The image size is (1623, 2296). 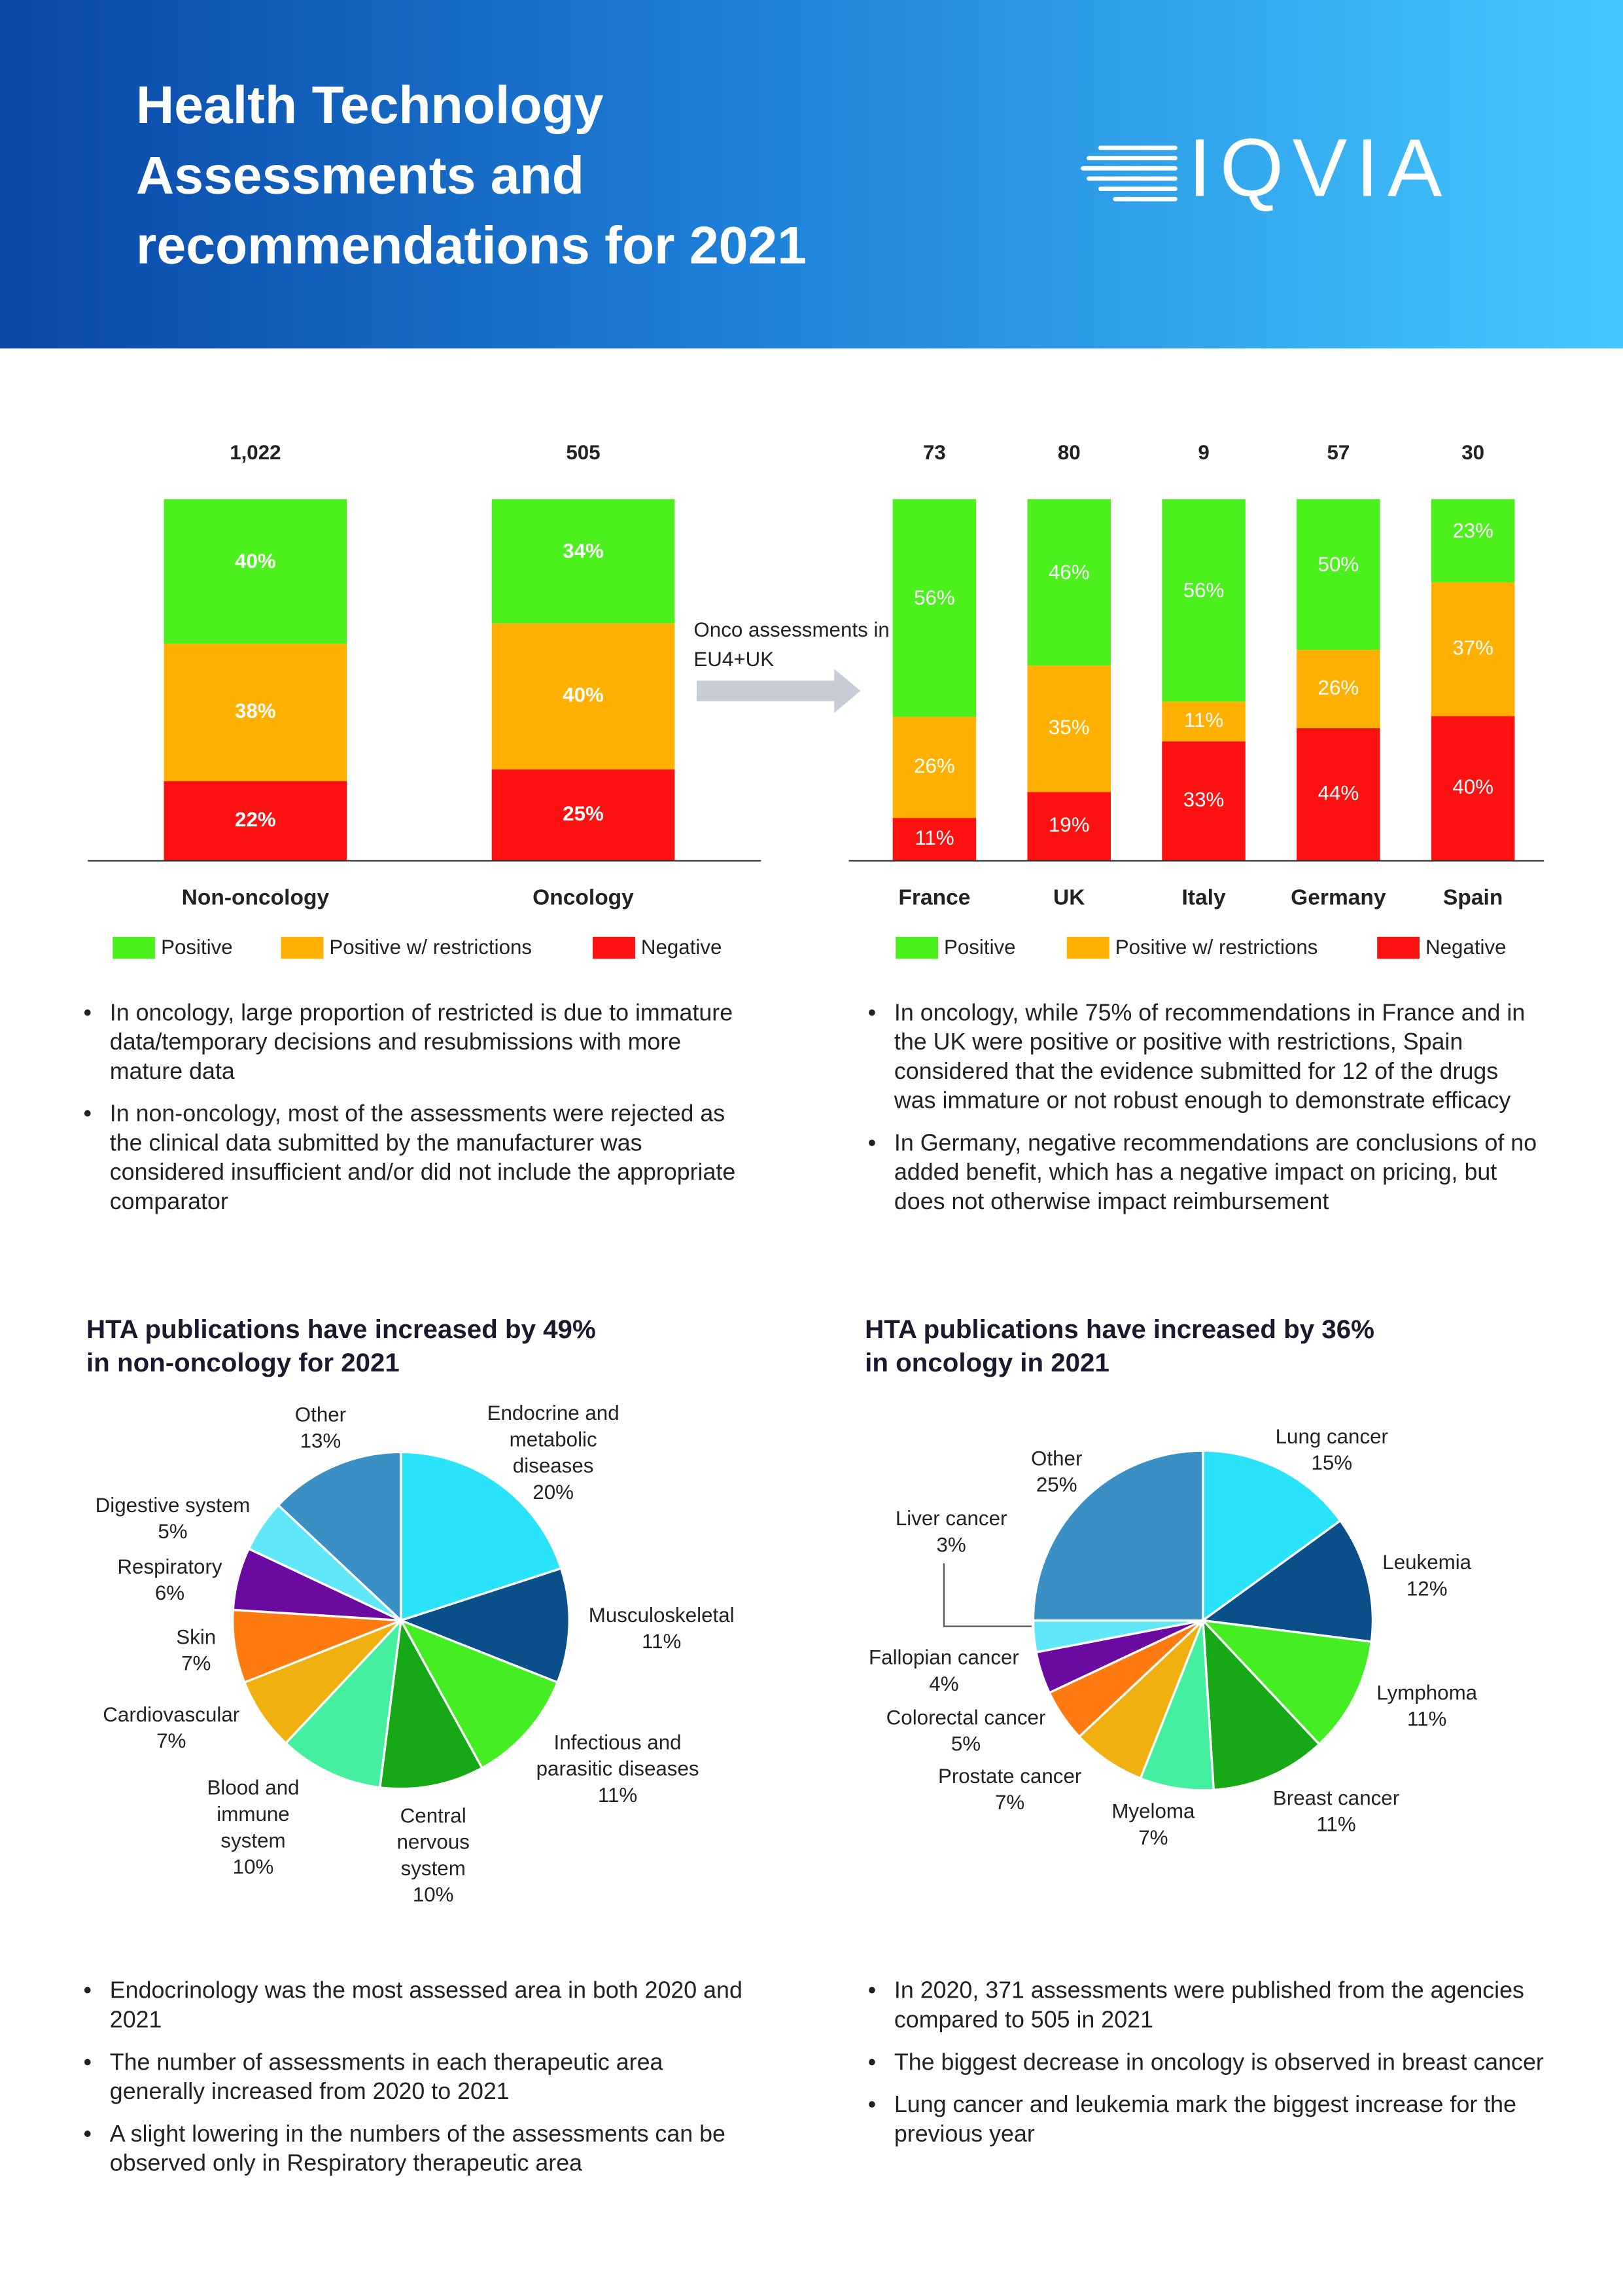 What do you see at coordinates (553, 1491) in the screenshot?
I see `slice-value: 20%` at bounding box center [553, 1491].